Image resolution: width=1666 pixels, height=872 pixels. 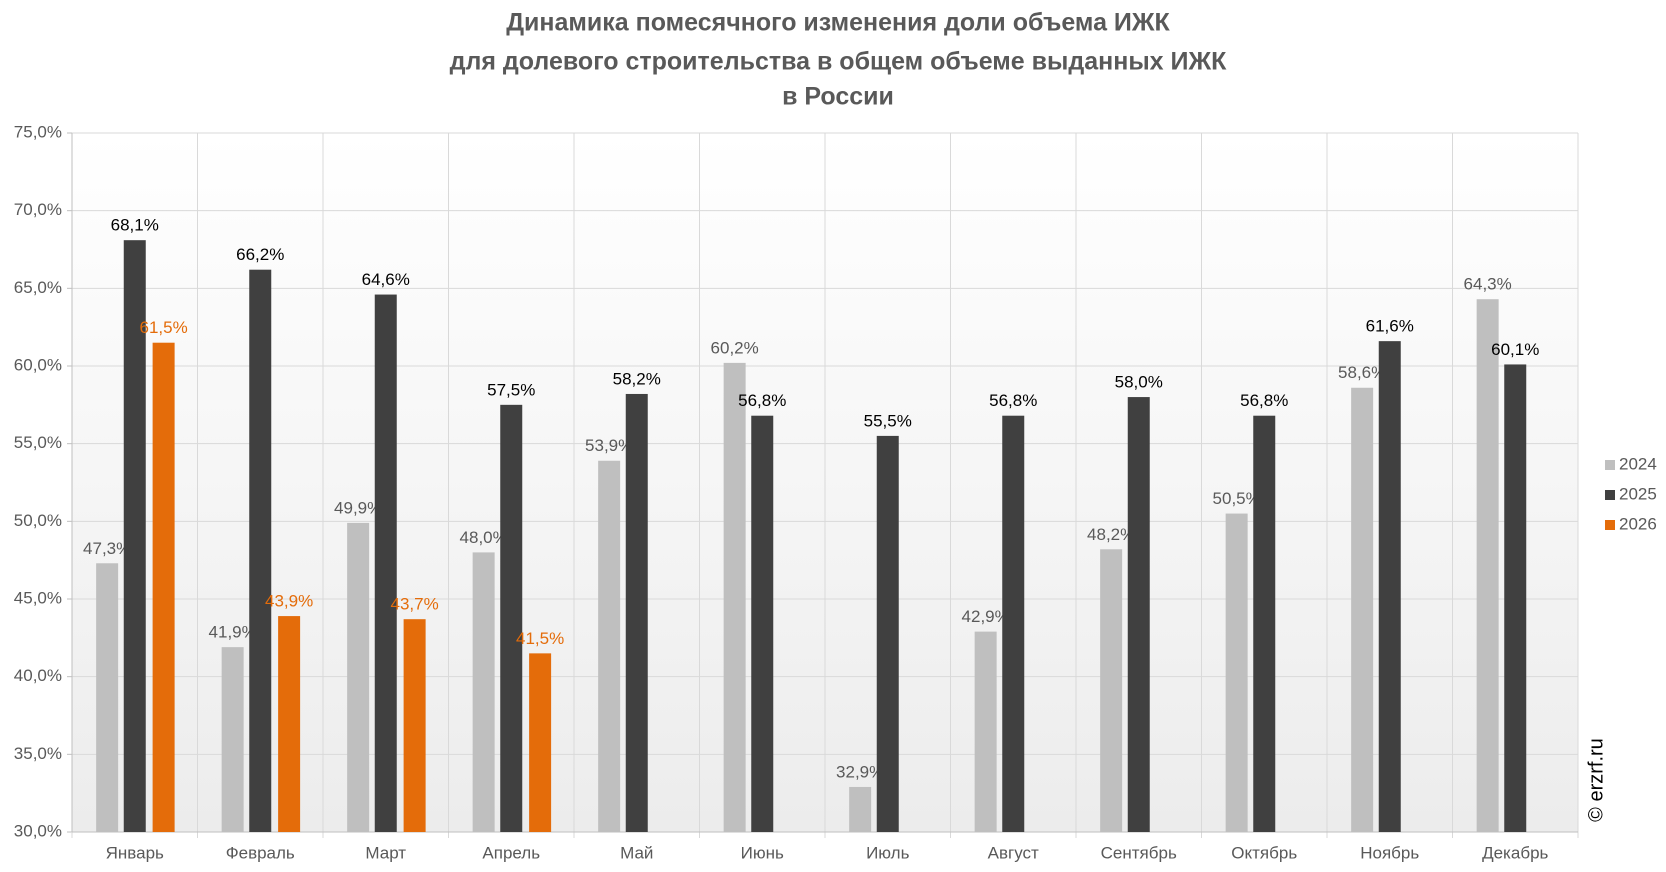 I want to click on value-label: 48,2%, so click(x=1111, y=534).